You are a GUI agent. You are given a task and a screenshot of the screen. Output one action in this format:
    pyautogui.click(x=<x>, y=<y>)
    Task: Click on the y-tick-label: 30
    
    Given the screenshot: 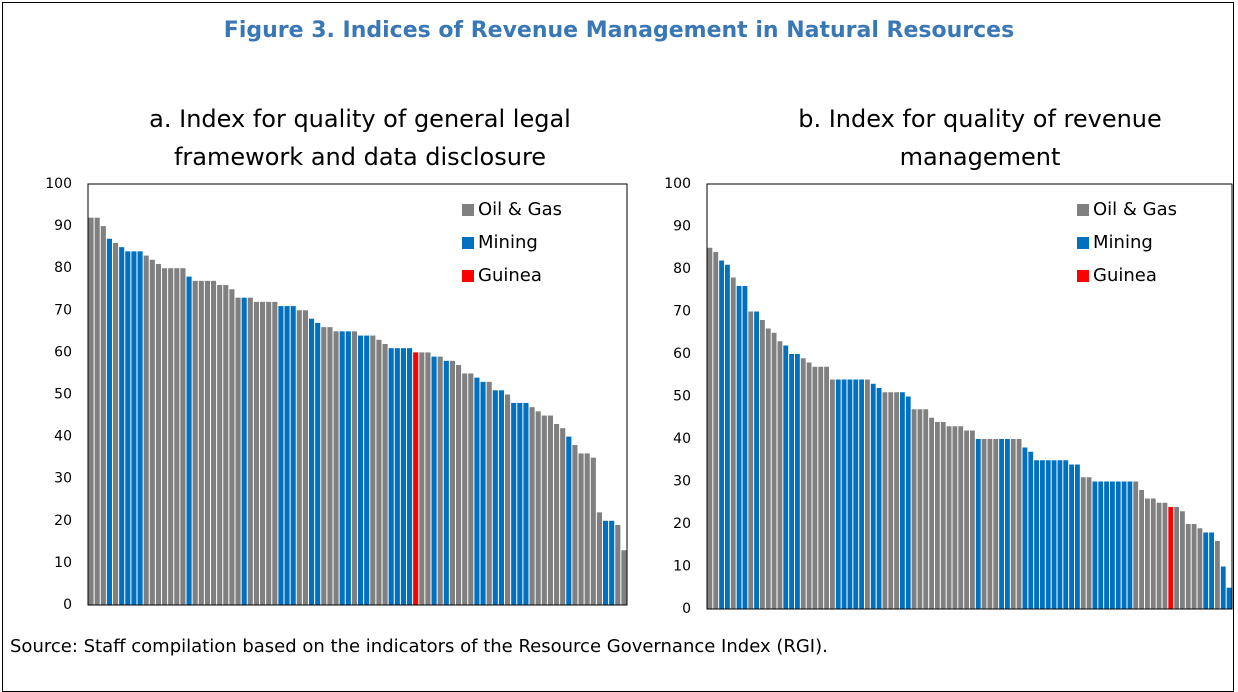 What is the action you would take?
    pyautogui.click(x=63, y=479)
    